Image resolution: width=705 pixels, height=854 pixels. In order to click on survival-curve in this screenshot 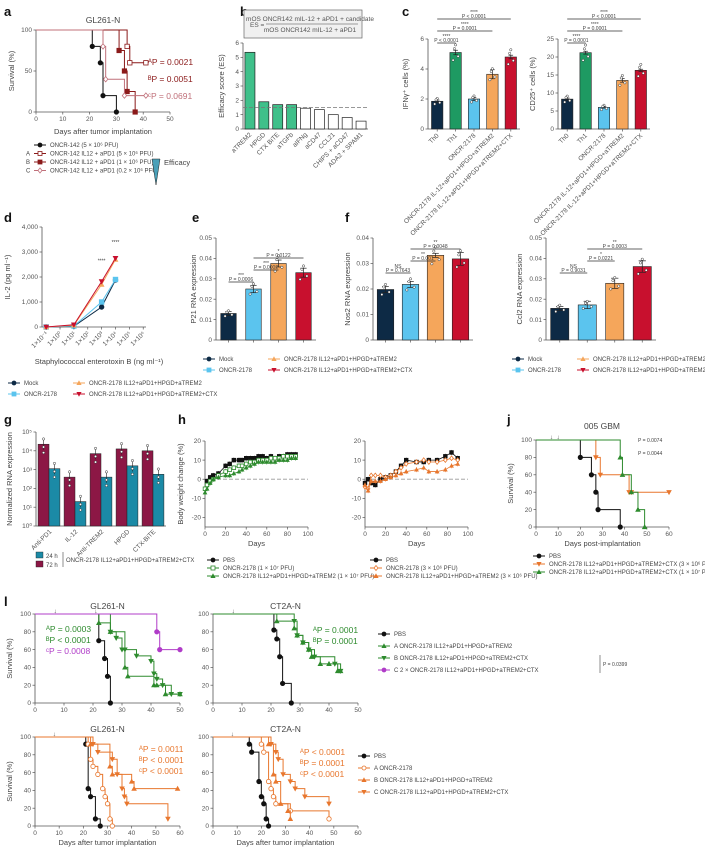, I will do `click(74, 781)`.